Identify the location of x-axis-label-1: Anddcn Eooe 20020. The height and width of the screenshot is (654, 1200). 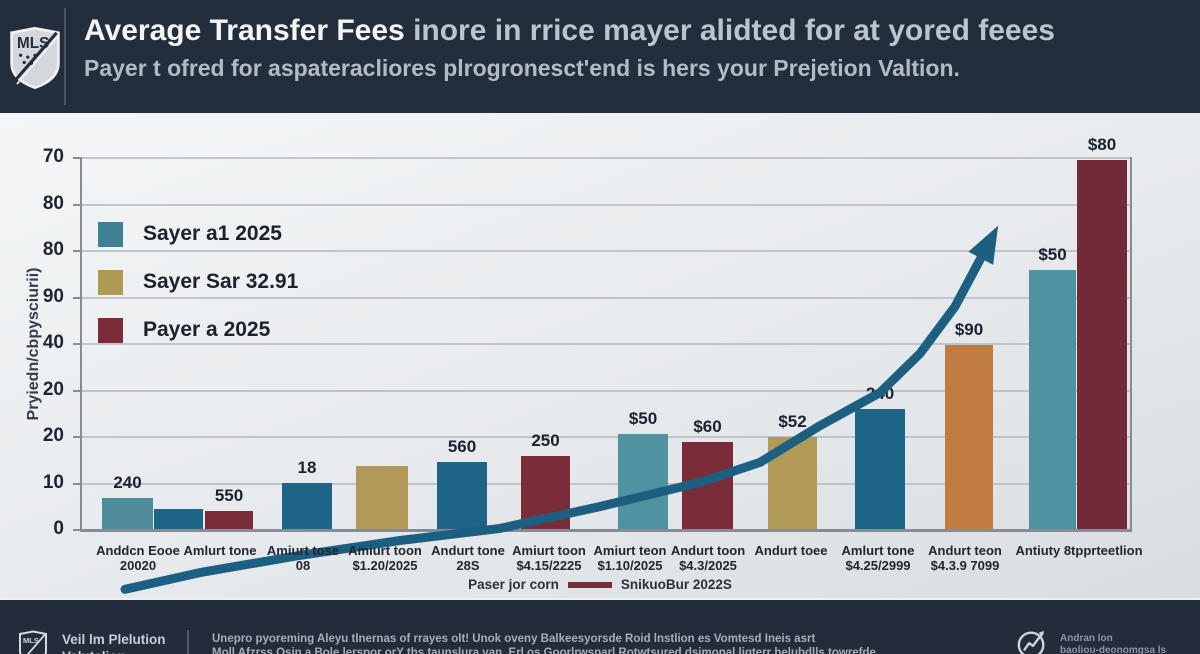
(138, 558).